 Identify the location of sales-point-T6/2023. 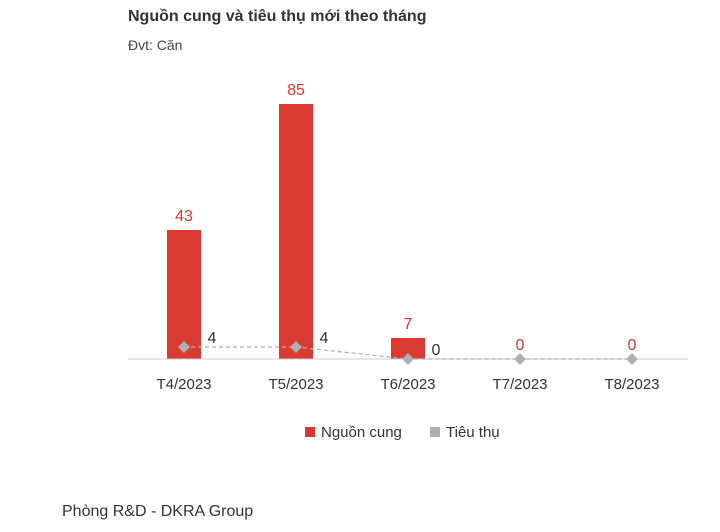
(408, 359).